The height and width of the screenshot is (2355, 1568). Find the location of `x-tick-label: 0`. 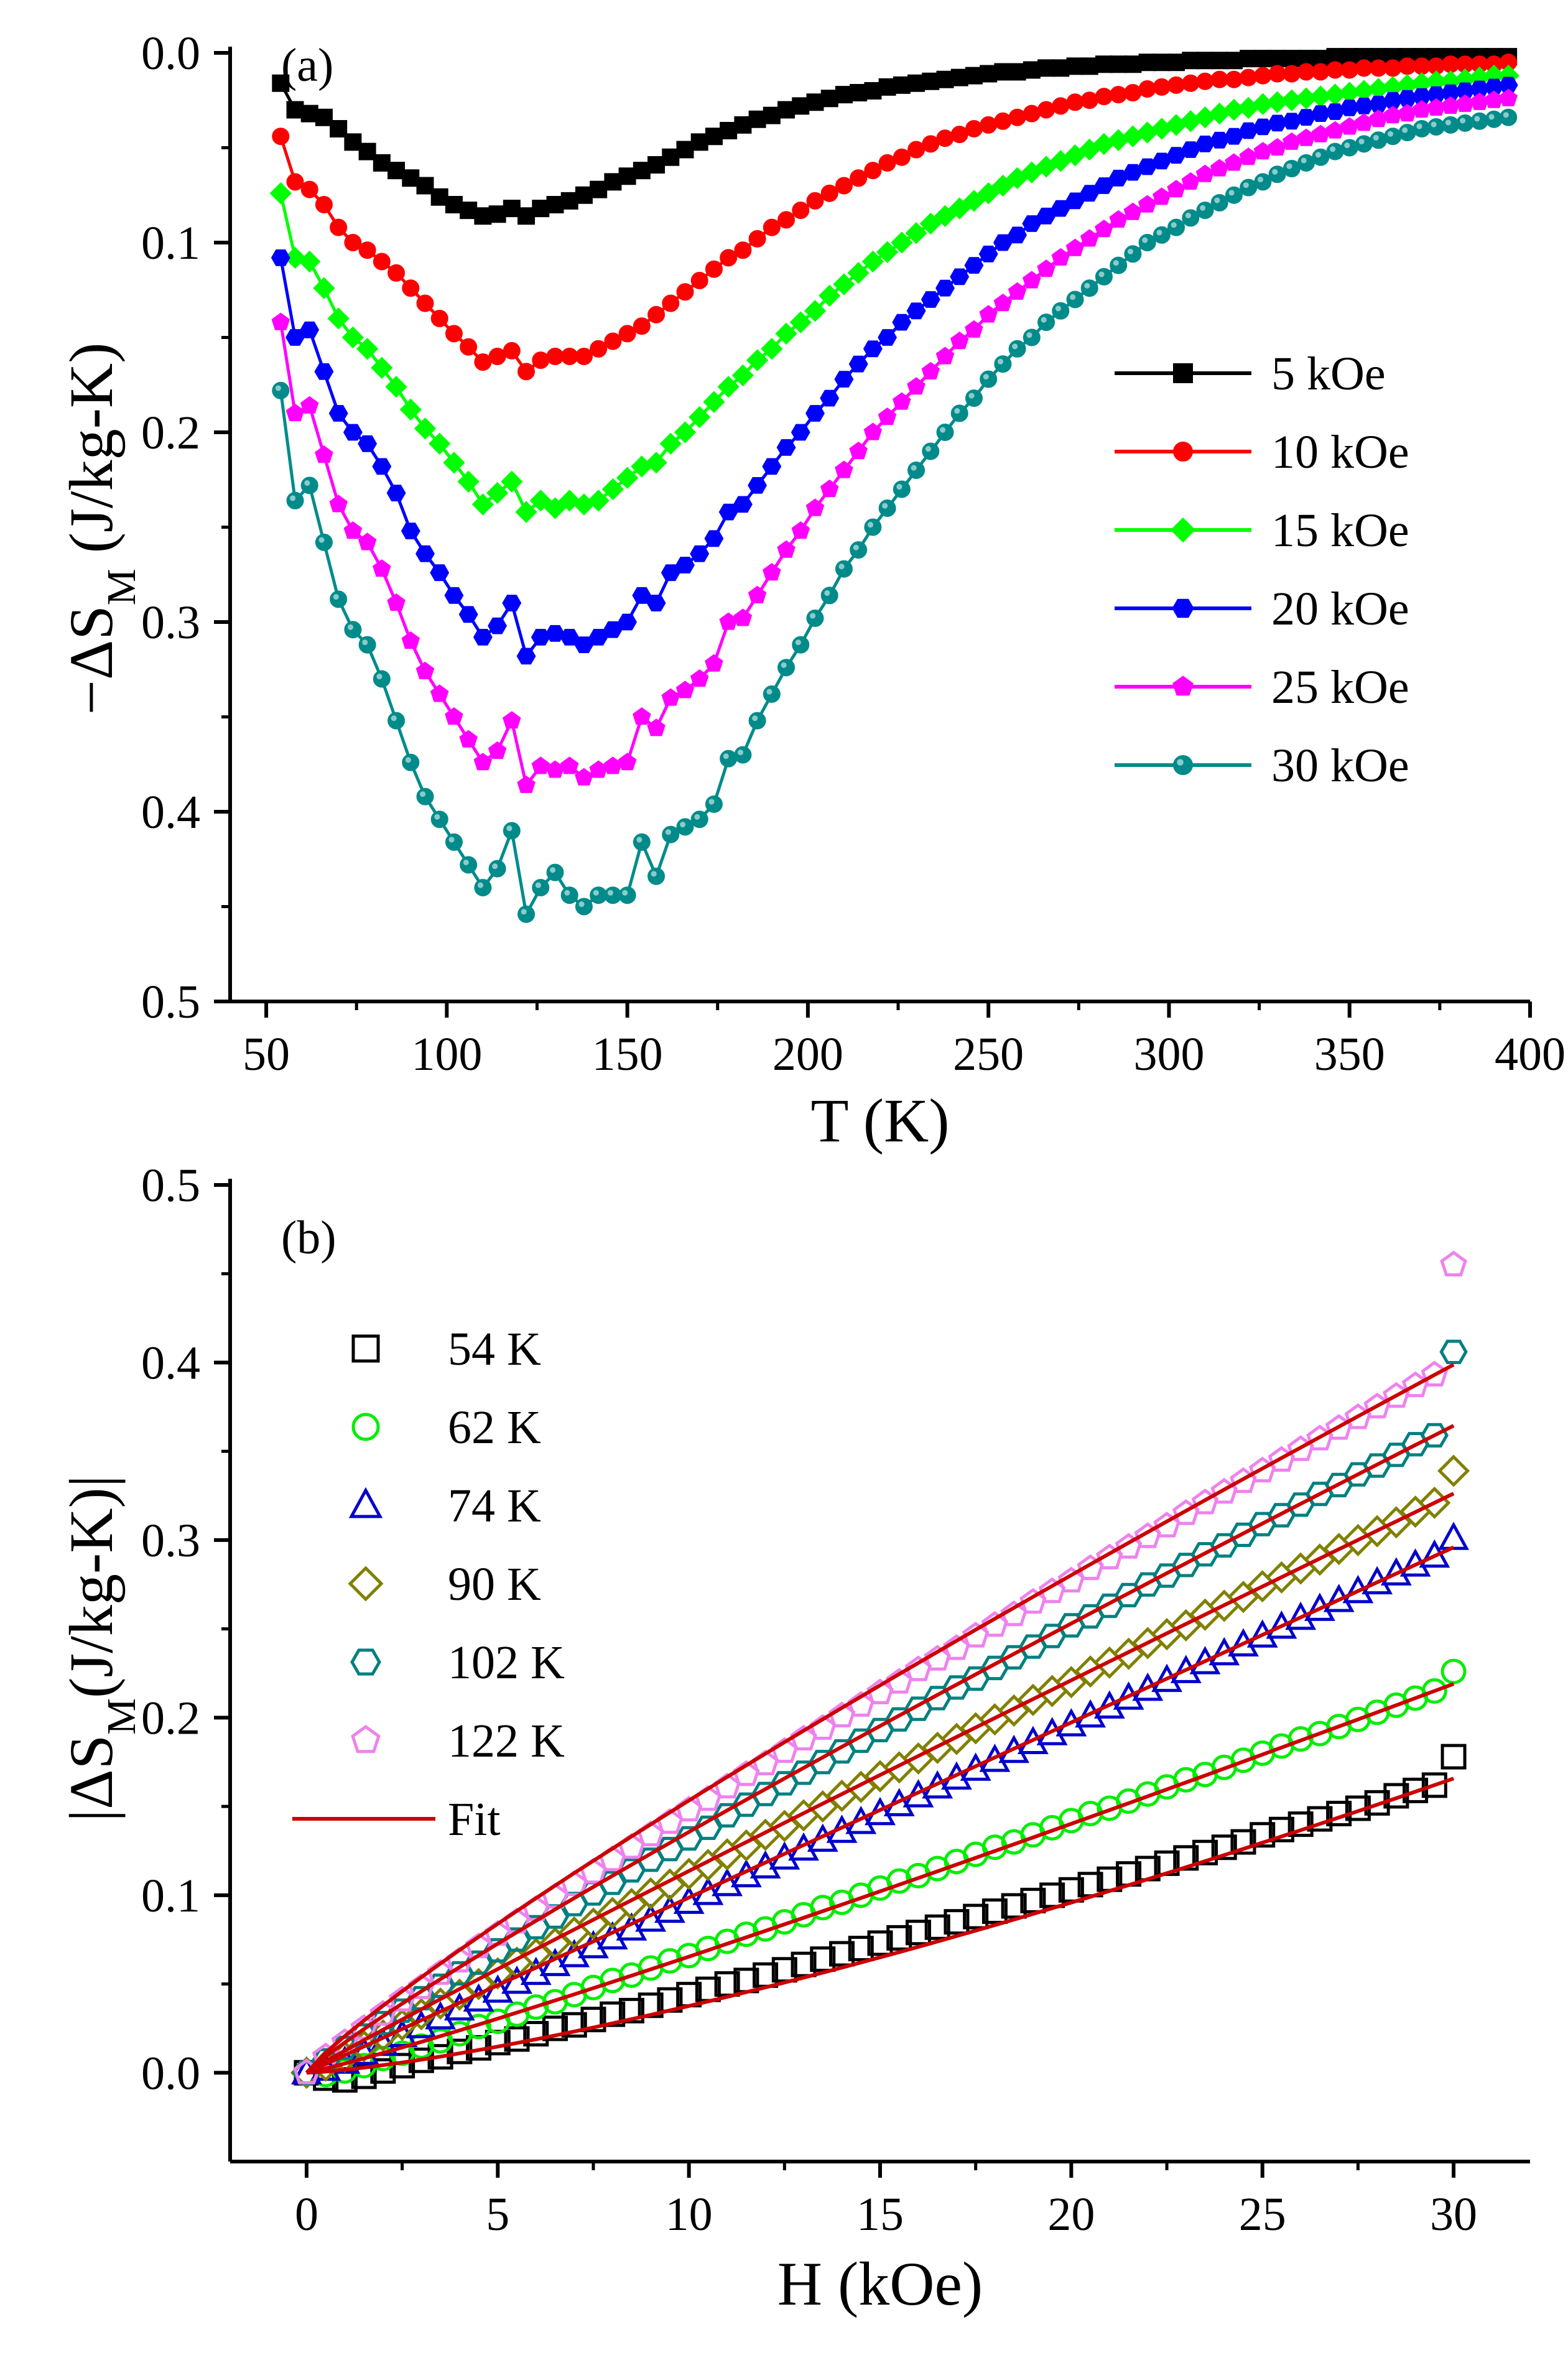

x-tick-label: 0 is located at coordinates (306, 2214).